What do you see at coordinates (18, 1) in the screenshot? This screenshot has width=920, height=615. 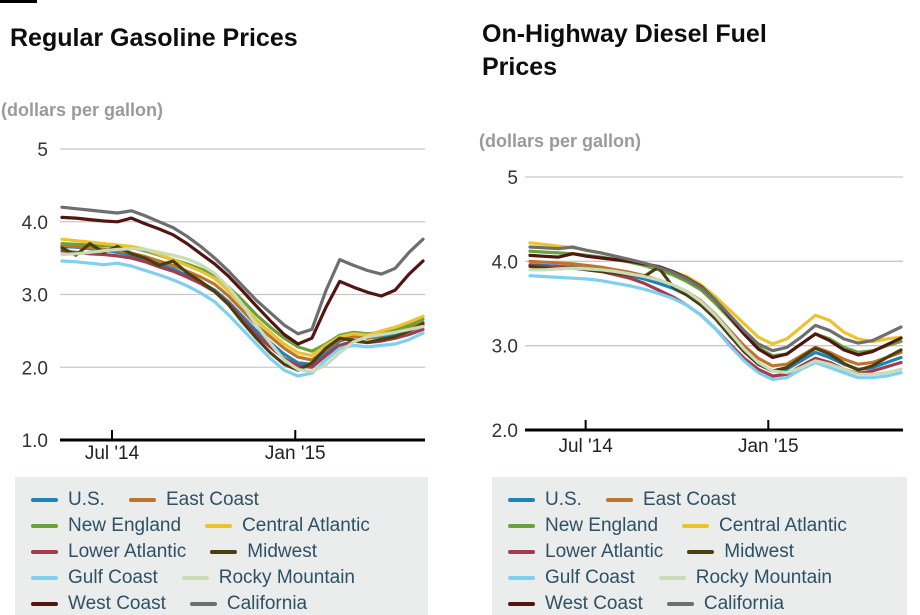 I see `top-left-rule` at bounding box center [18, 1].